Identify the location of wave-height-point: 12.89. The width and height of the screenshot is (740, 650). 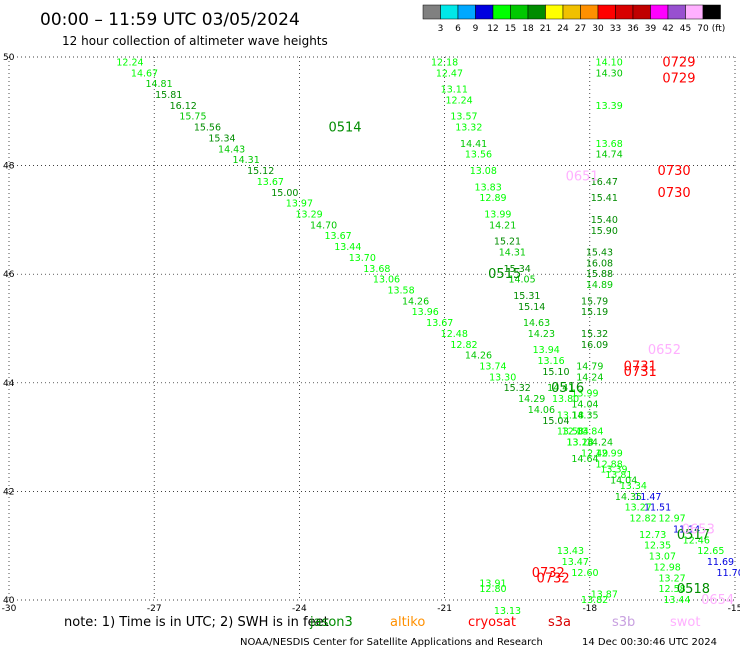
(492, 198).